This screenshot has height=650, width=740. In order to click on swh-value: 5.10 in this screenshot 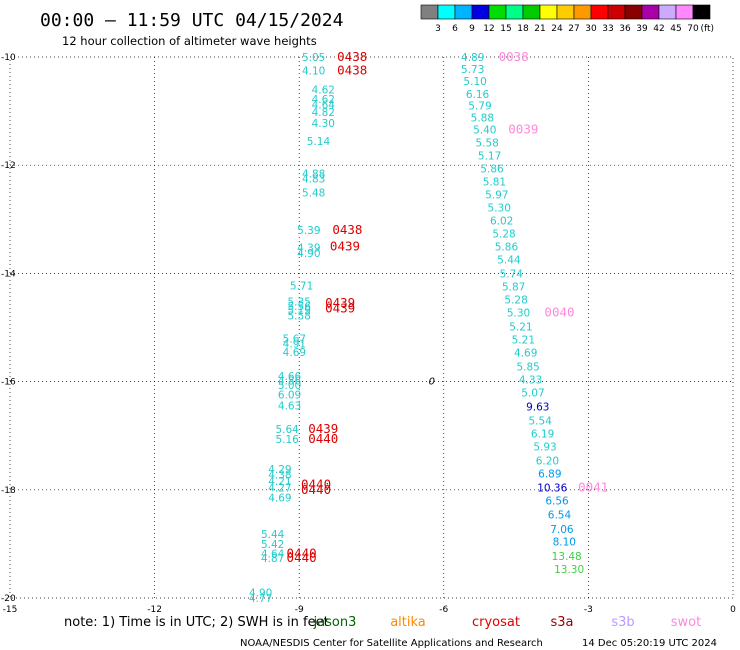, I will do `click(474, 82)`.